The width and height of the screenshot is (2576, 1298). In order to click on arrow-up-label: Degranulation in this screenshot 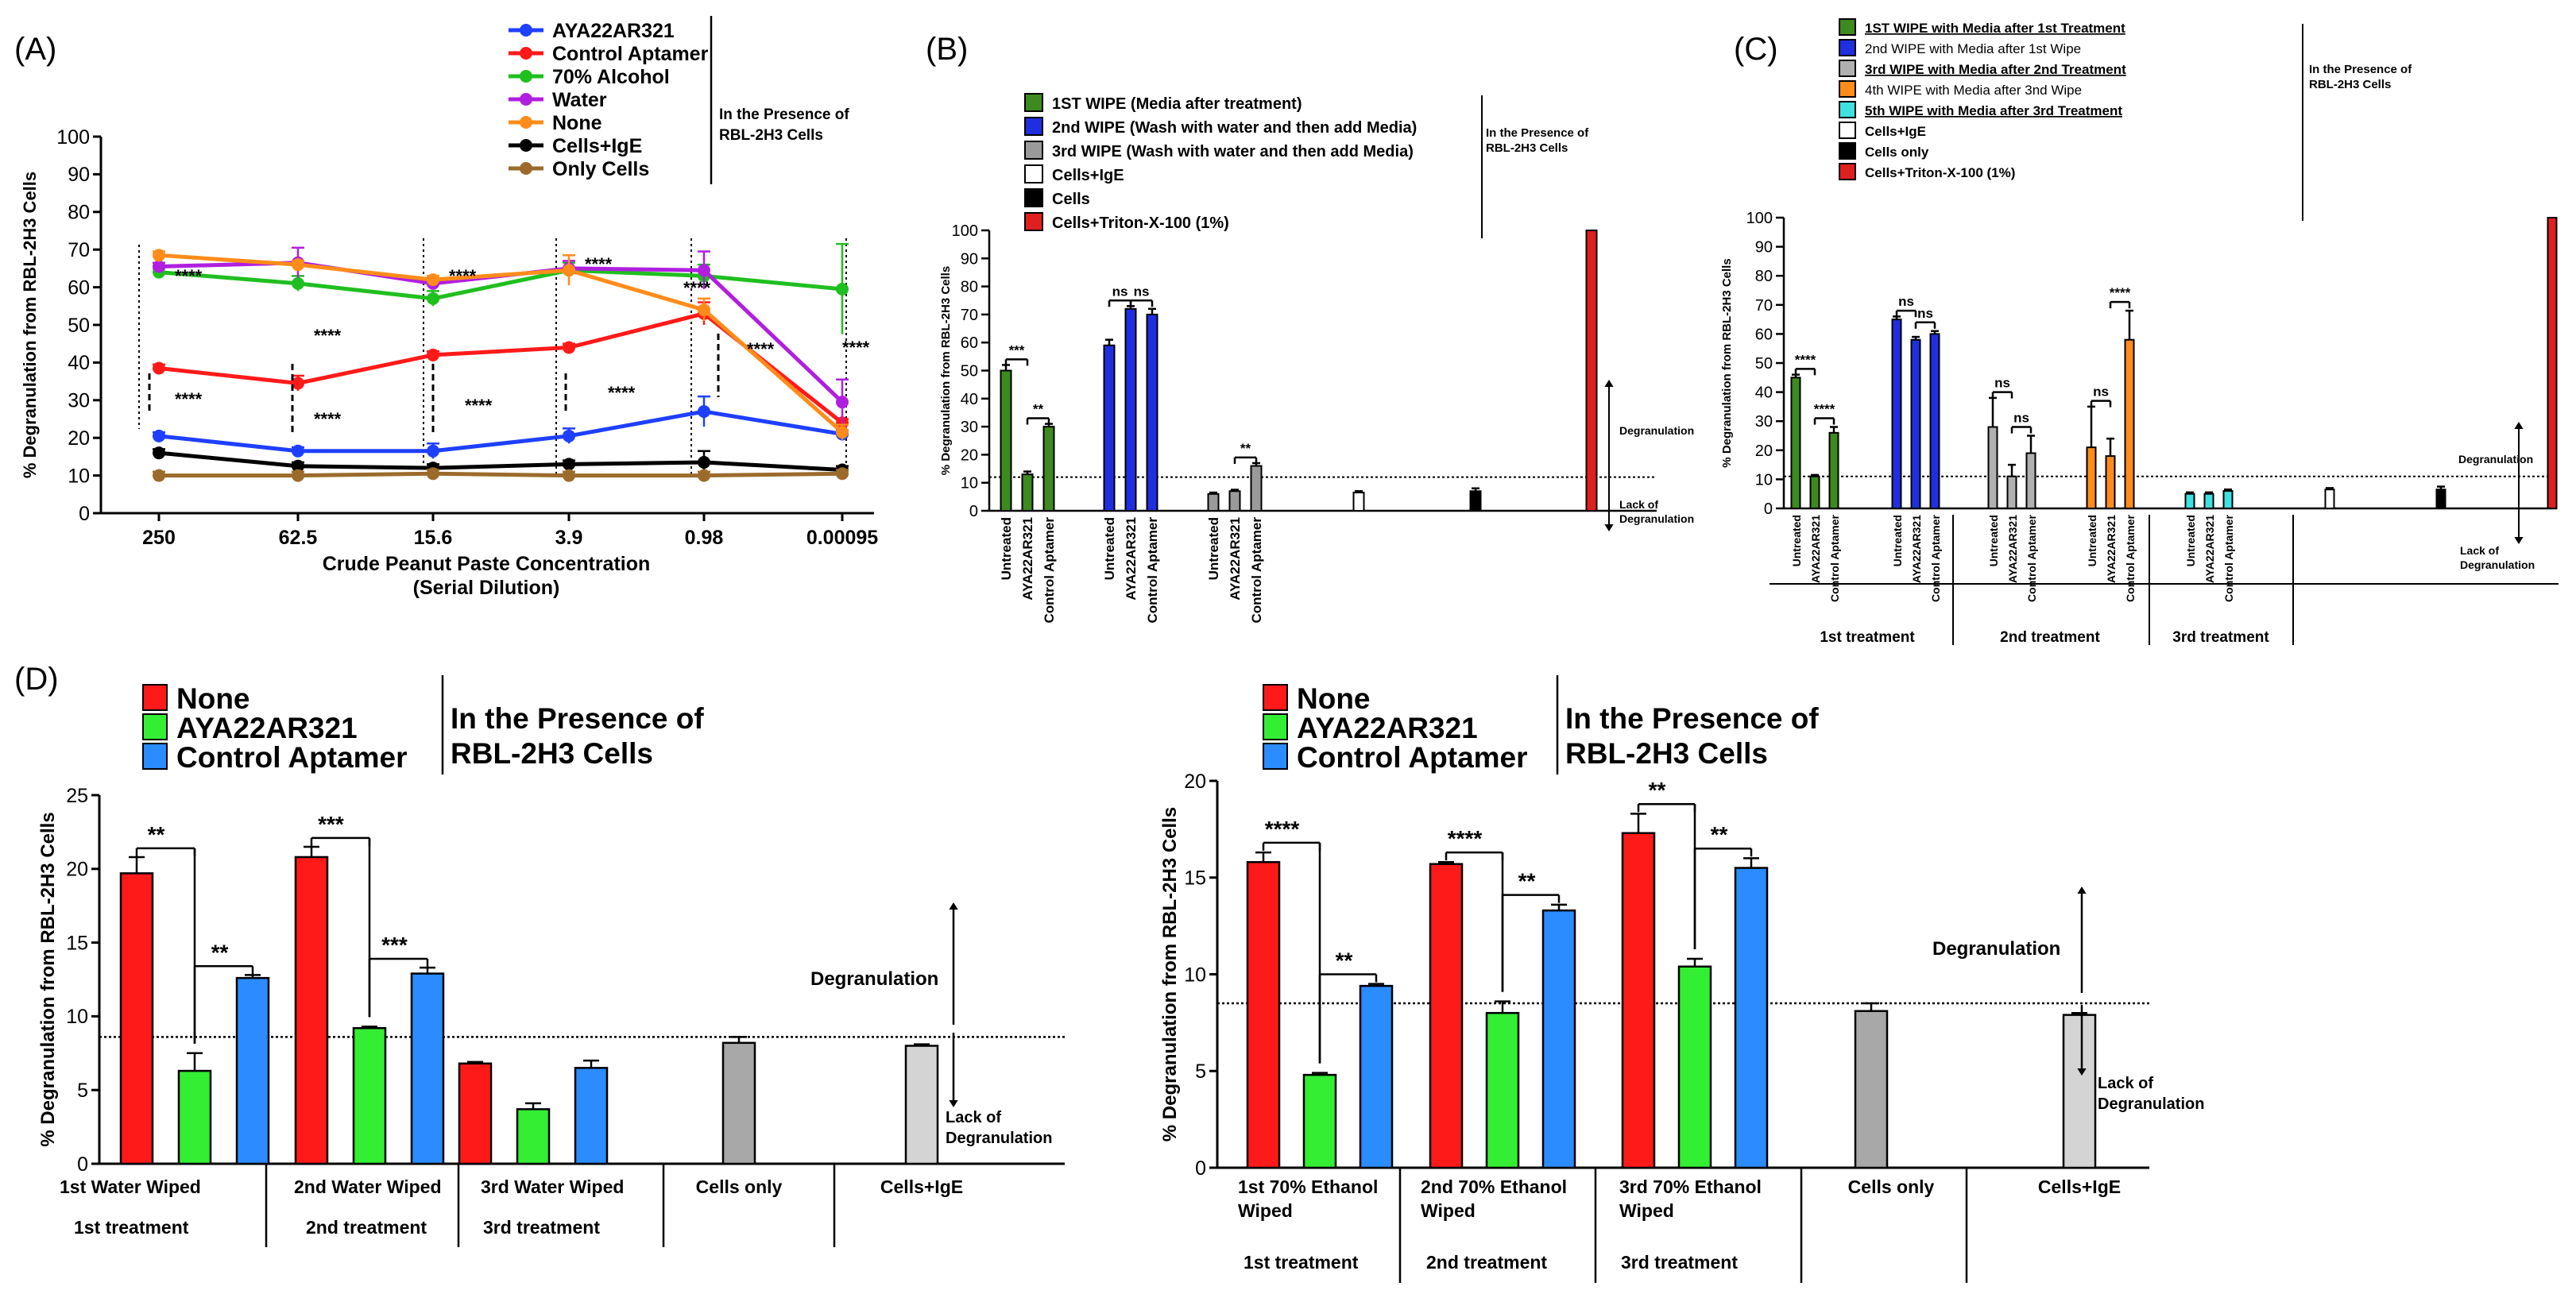, I will do `click(2495, 460)`.